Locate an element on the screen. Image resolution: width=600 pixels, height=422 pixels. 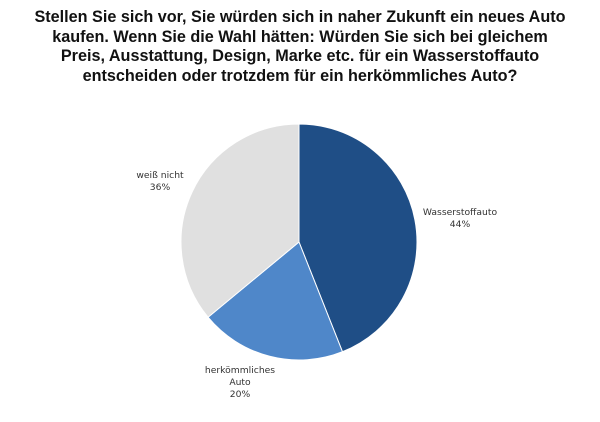
label-herkoemmliches-auto: herkömmliches Auto 20% is located at coordinates (240, 383).